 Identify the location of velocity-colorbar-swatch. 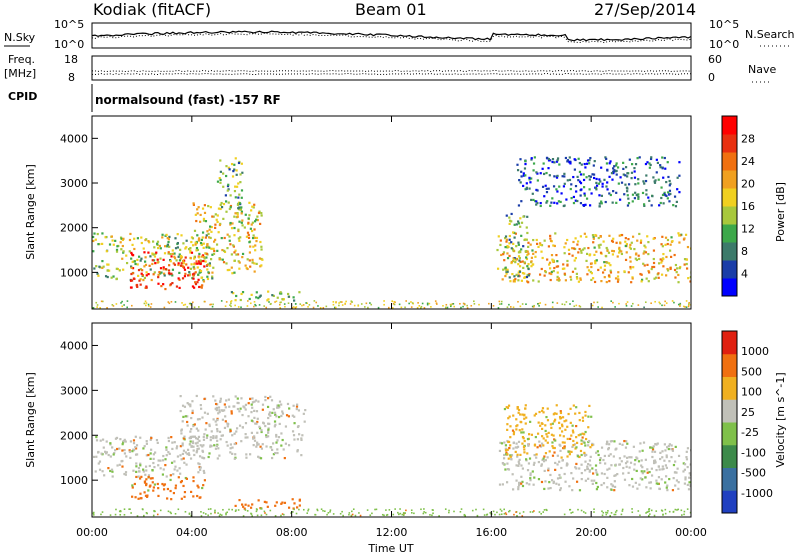
(729, 479).